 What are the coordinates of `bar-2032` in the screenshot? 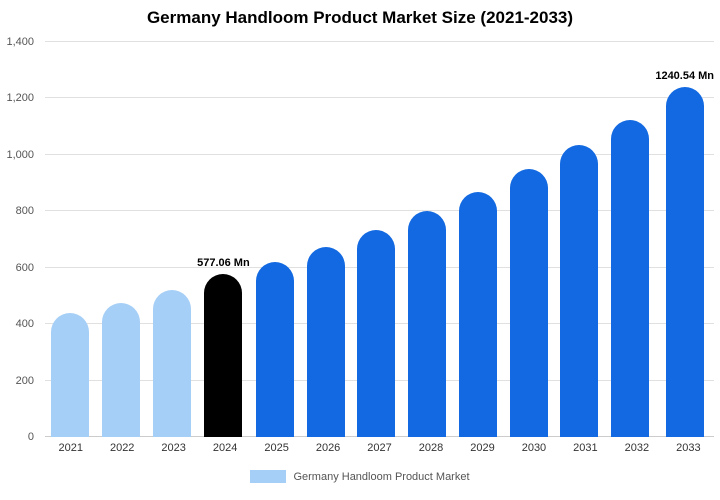 It's located at (629, 278).